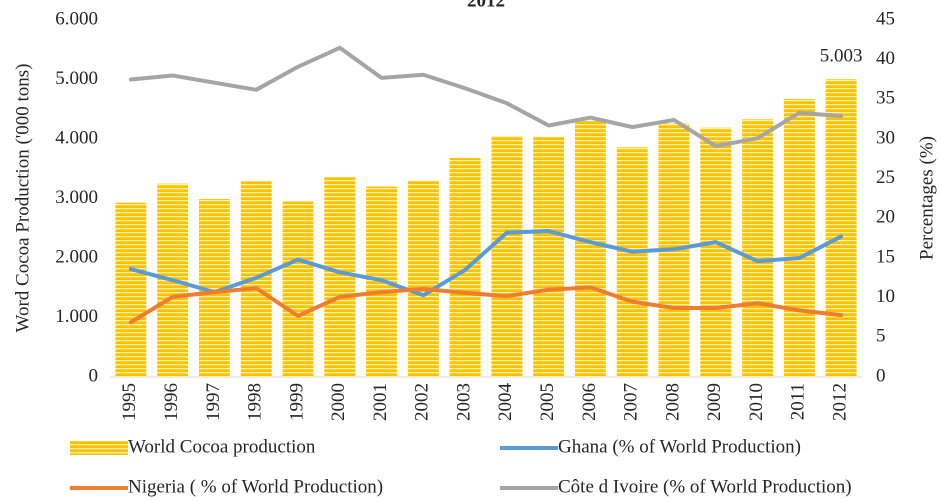 The image size is (941, 501). I want to click on y2-tick-label: 25, so click(885, 177).